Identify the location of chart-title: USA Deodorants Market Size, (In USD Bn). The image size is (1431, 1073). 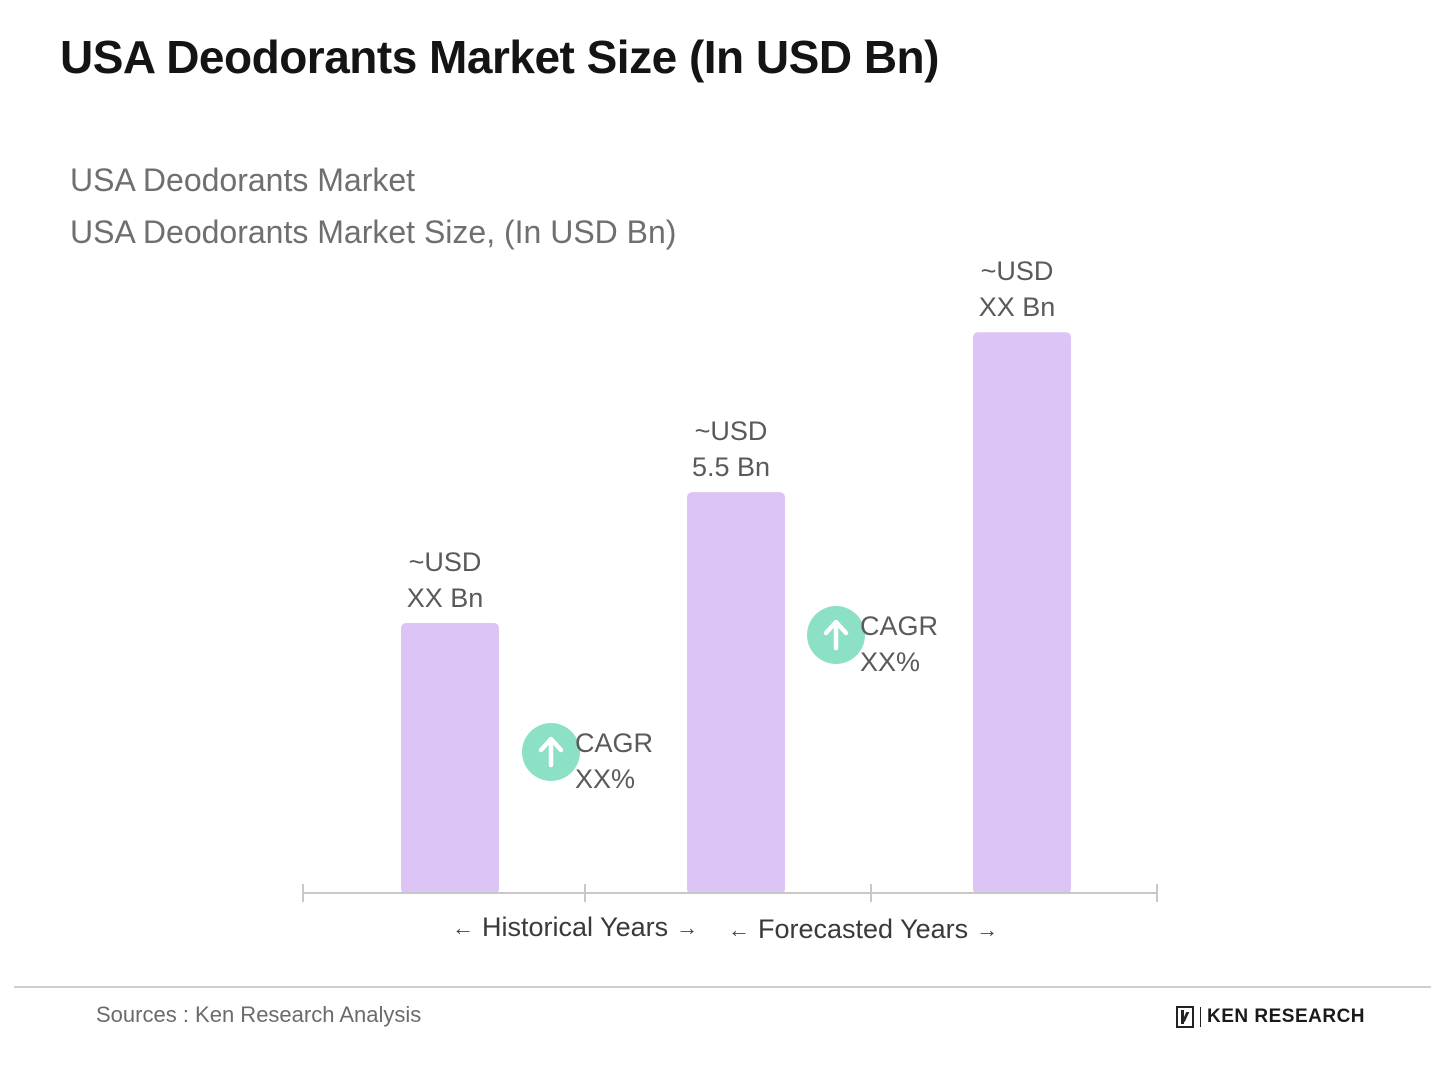
(373, 232).